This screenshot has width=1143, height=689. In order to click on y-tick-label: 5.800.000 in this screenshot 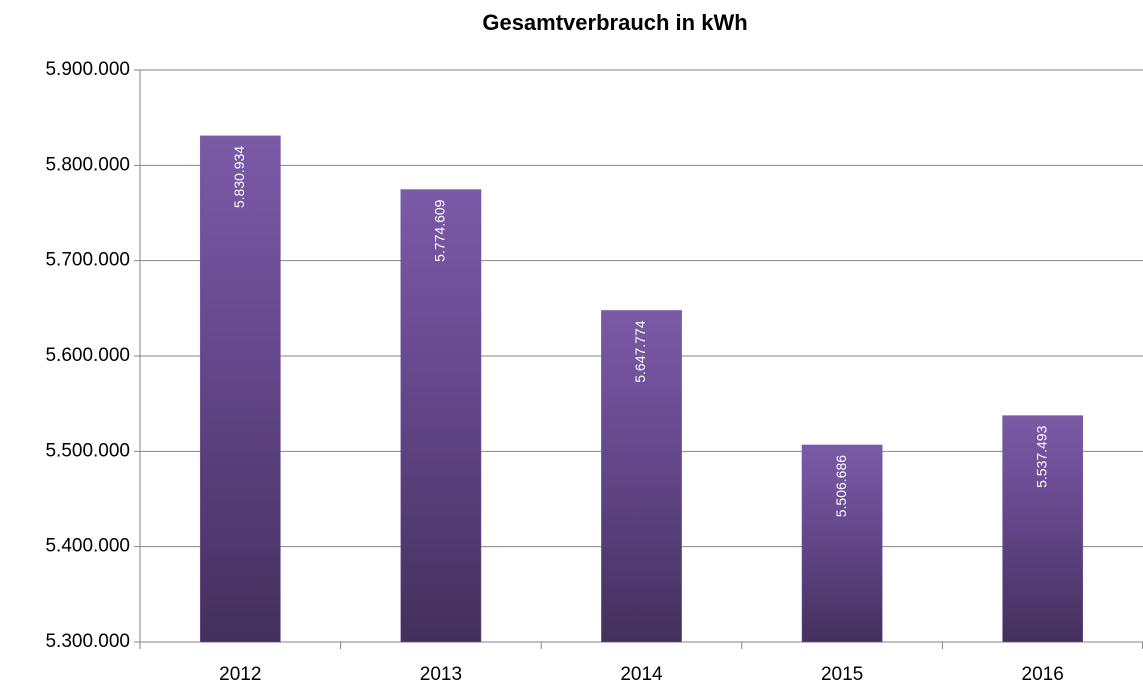, I will do `click(87, 164)`.